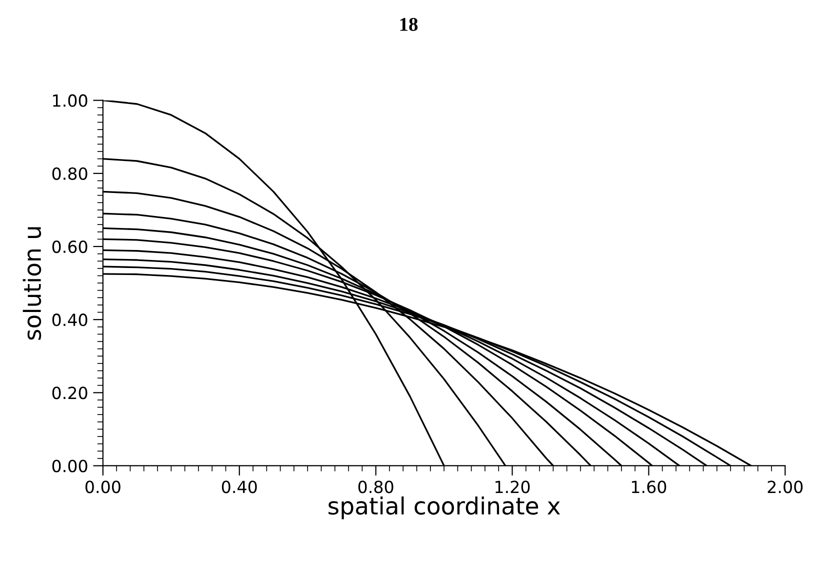 The height and width of the screenshot is (580, 817). Describe the element at coordinates (239, 487) in the screenshot. I see `x-tick-label: 0.40` at that location.